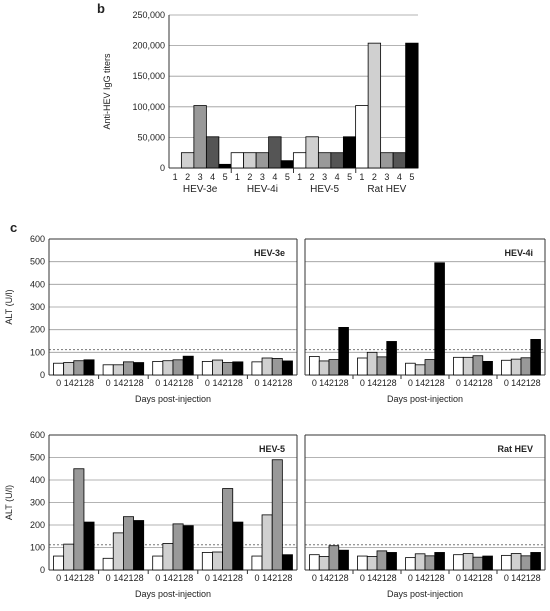 The image size is (550, 611). What do you see at coordinates (37, 352) in the screenshot?
I see `alt-y-tick: 100` at bounding box center [37, 352].